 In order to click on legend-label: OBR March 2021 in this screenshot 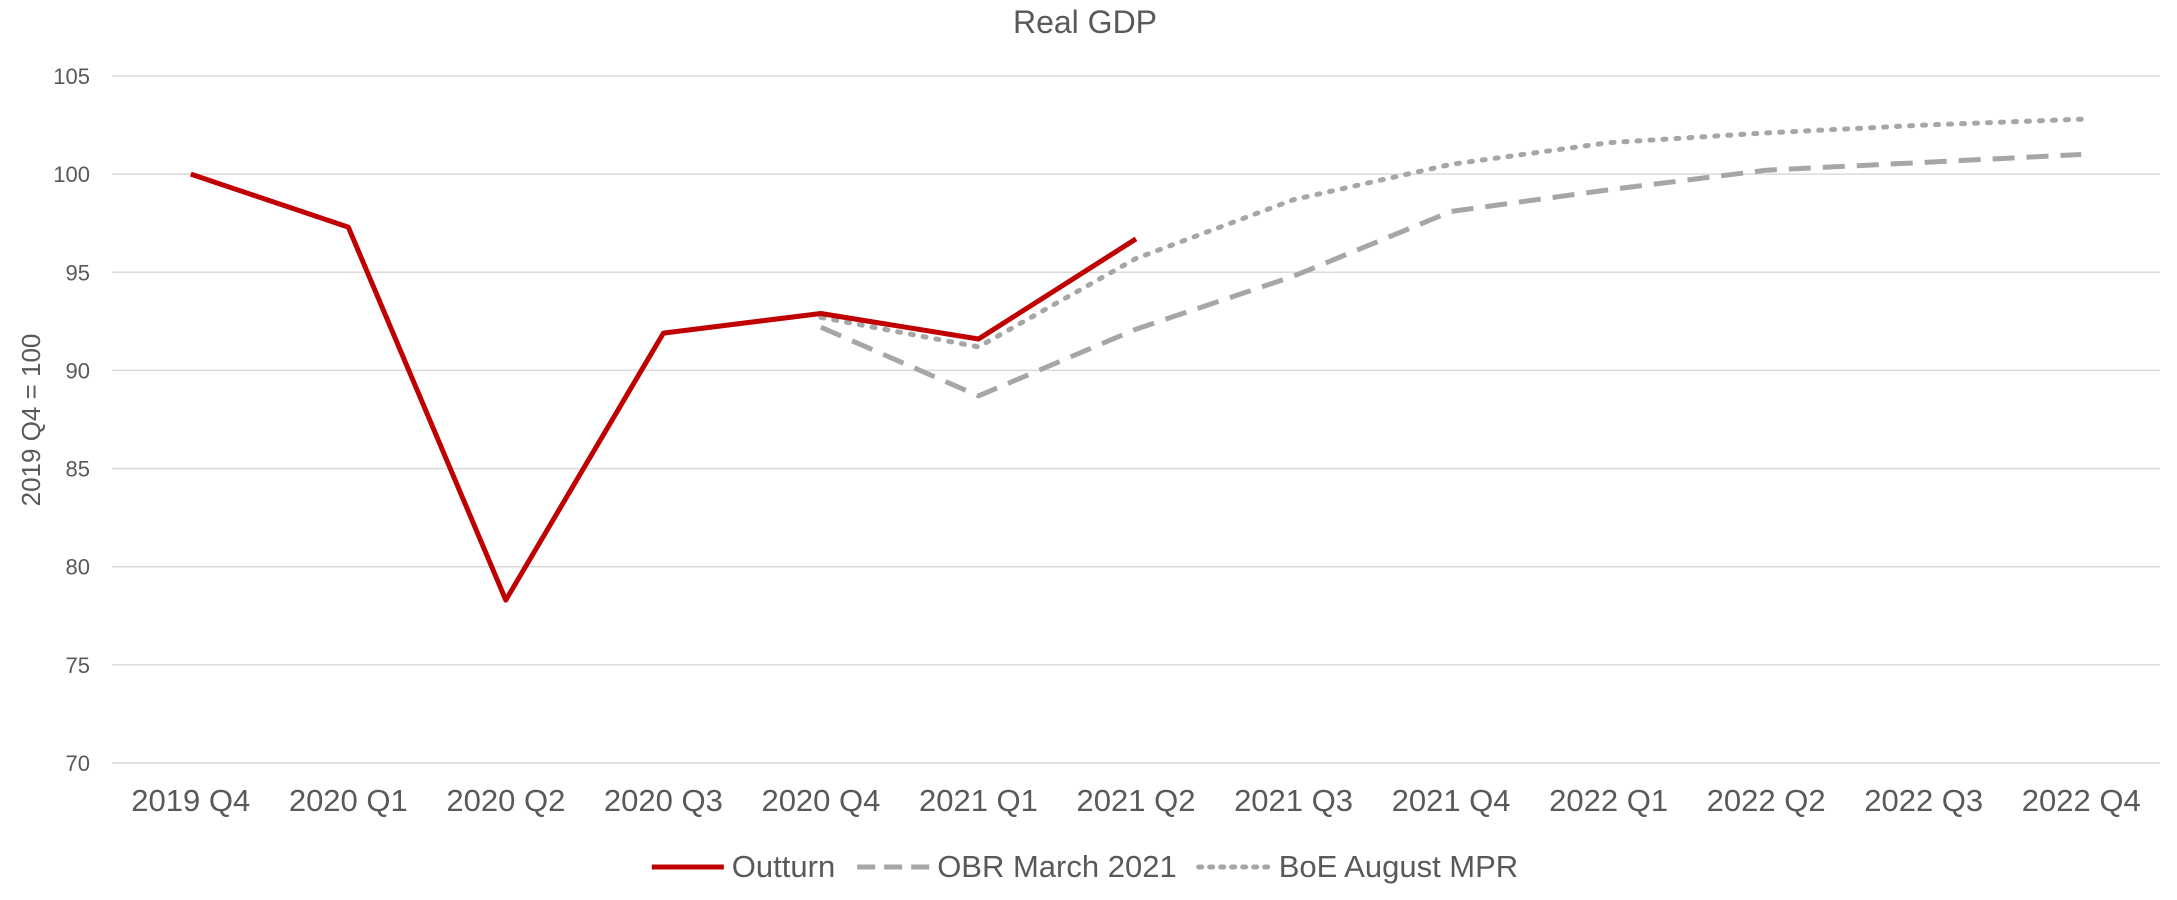, I will do `click(1057, 866)`.